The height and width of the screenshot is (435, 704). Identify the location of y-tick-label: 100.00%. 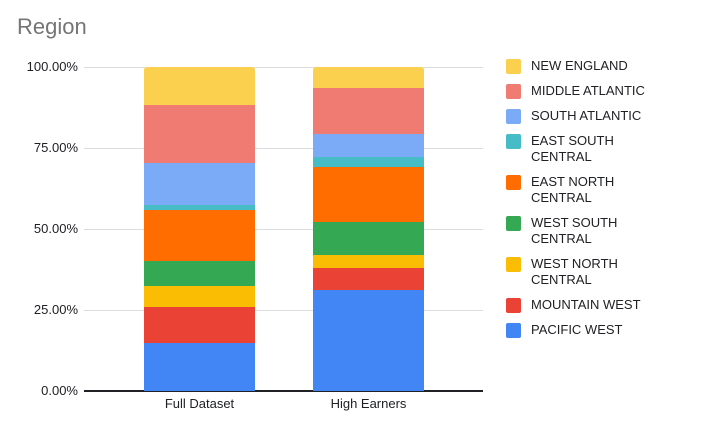
(52, 66).